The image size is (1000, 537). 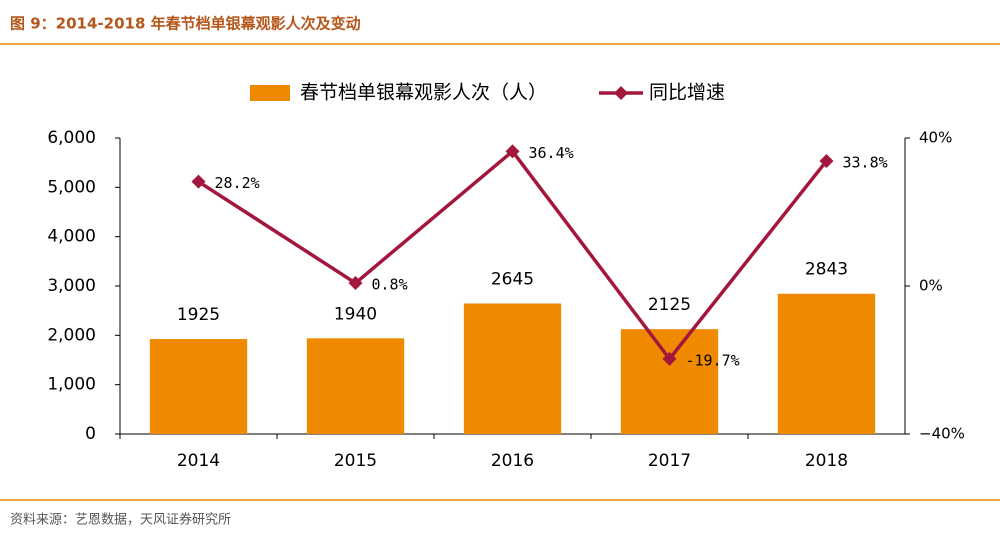 What do you see at coordinates (687, 93) in the screenshot?
I see `legend-label: 同比增速` at bounding box center [687, 93].